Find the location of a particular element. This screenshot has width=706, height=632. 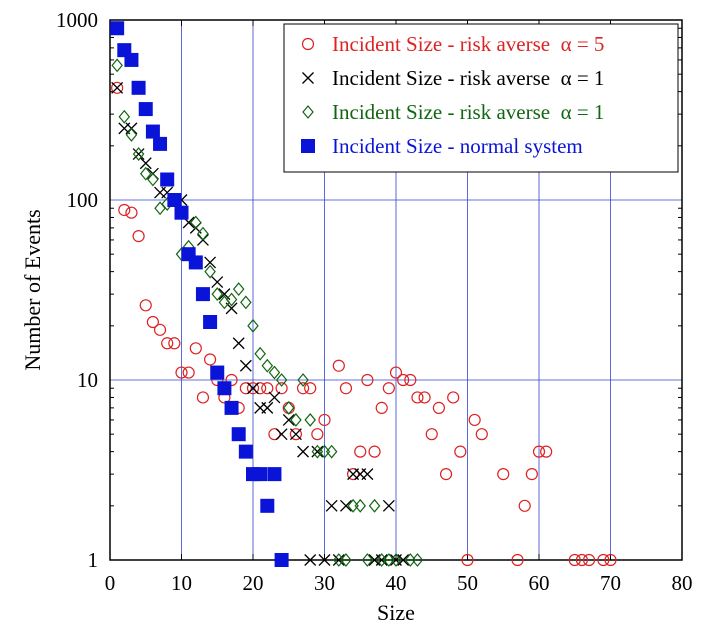

y-tick-label: 1000 is located at coordinates (77, 20).